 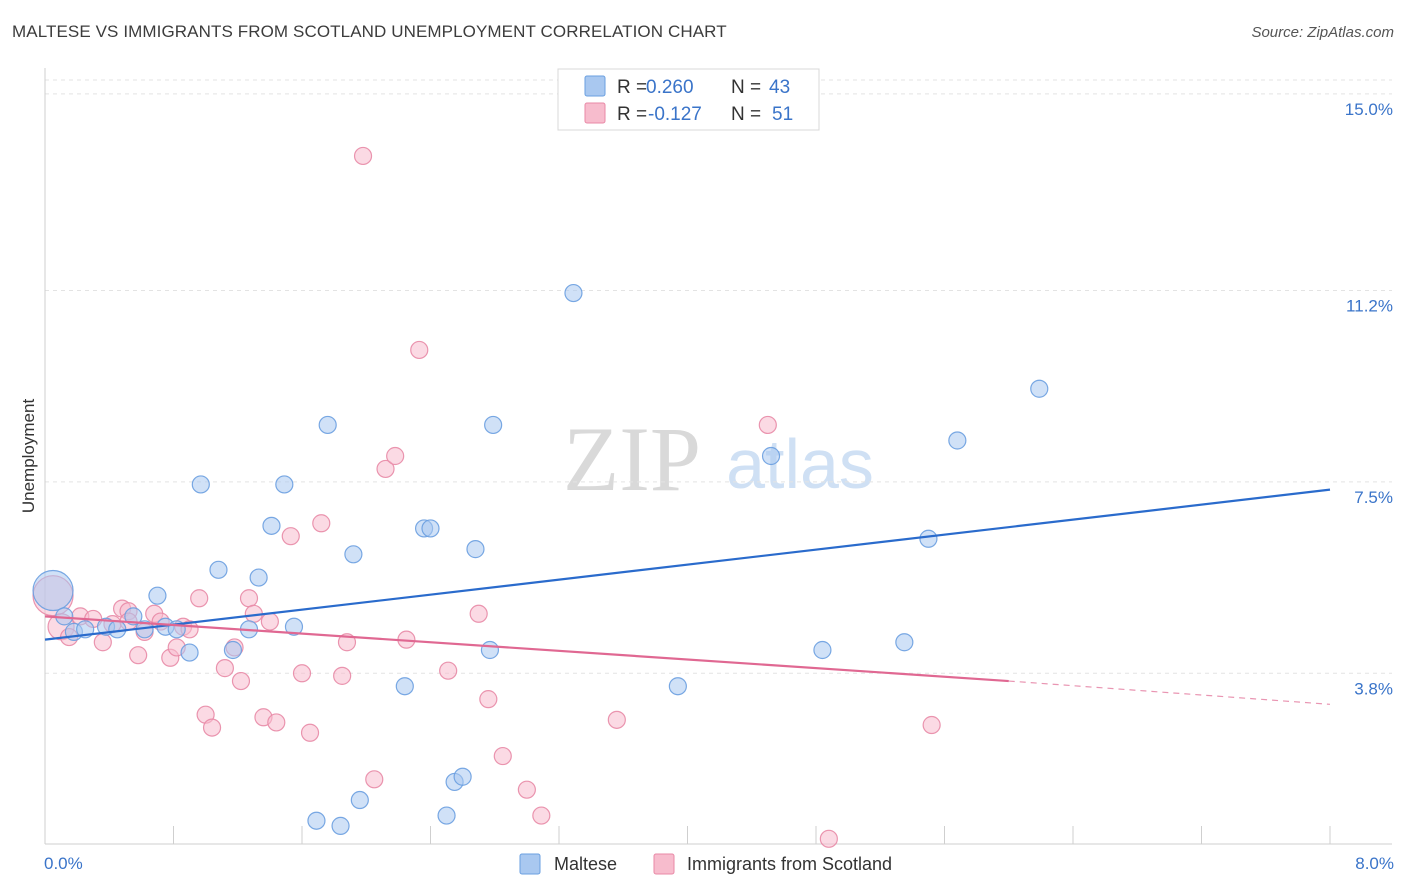 I want to click on y-tick-label: 7.5%, so click(x=1373, y=497).